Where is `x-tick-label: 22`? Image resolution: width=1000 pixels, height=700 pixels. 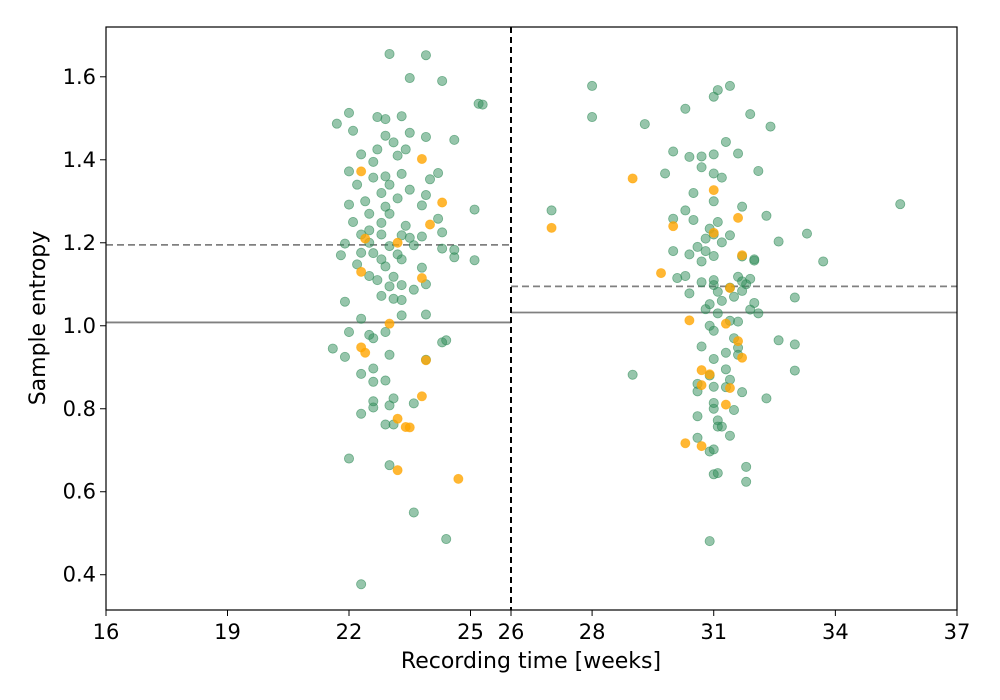 x-tick-label: 22 is located at coordinates (349, 632).